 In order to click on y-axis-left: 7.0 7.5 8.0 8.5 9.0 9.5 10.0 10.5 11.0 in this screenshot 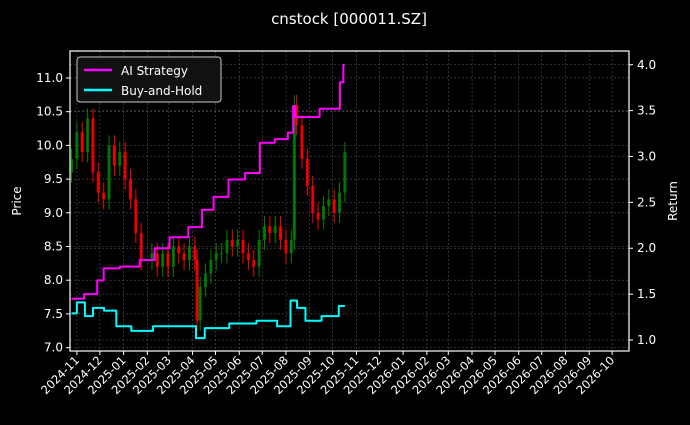, I will do `click(53, 213)`.